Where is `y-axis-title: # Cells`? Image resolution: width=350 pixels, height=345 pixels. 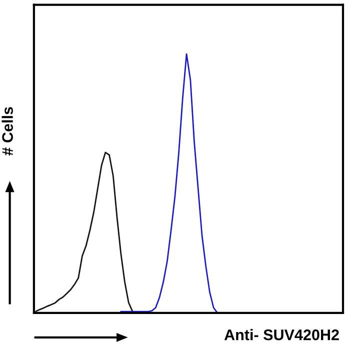 y-axis-title: # Cells is located at coordinates (7, 131).